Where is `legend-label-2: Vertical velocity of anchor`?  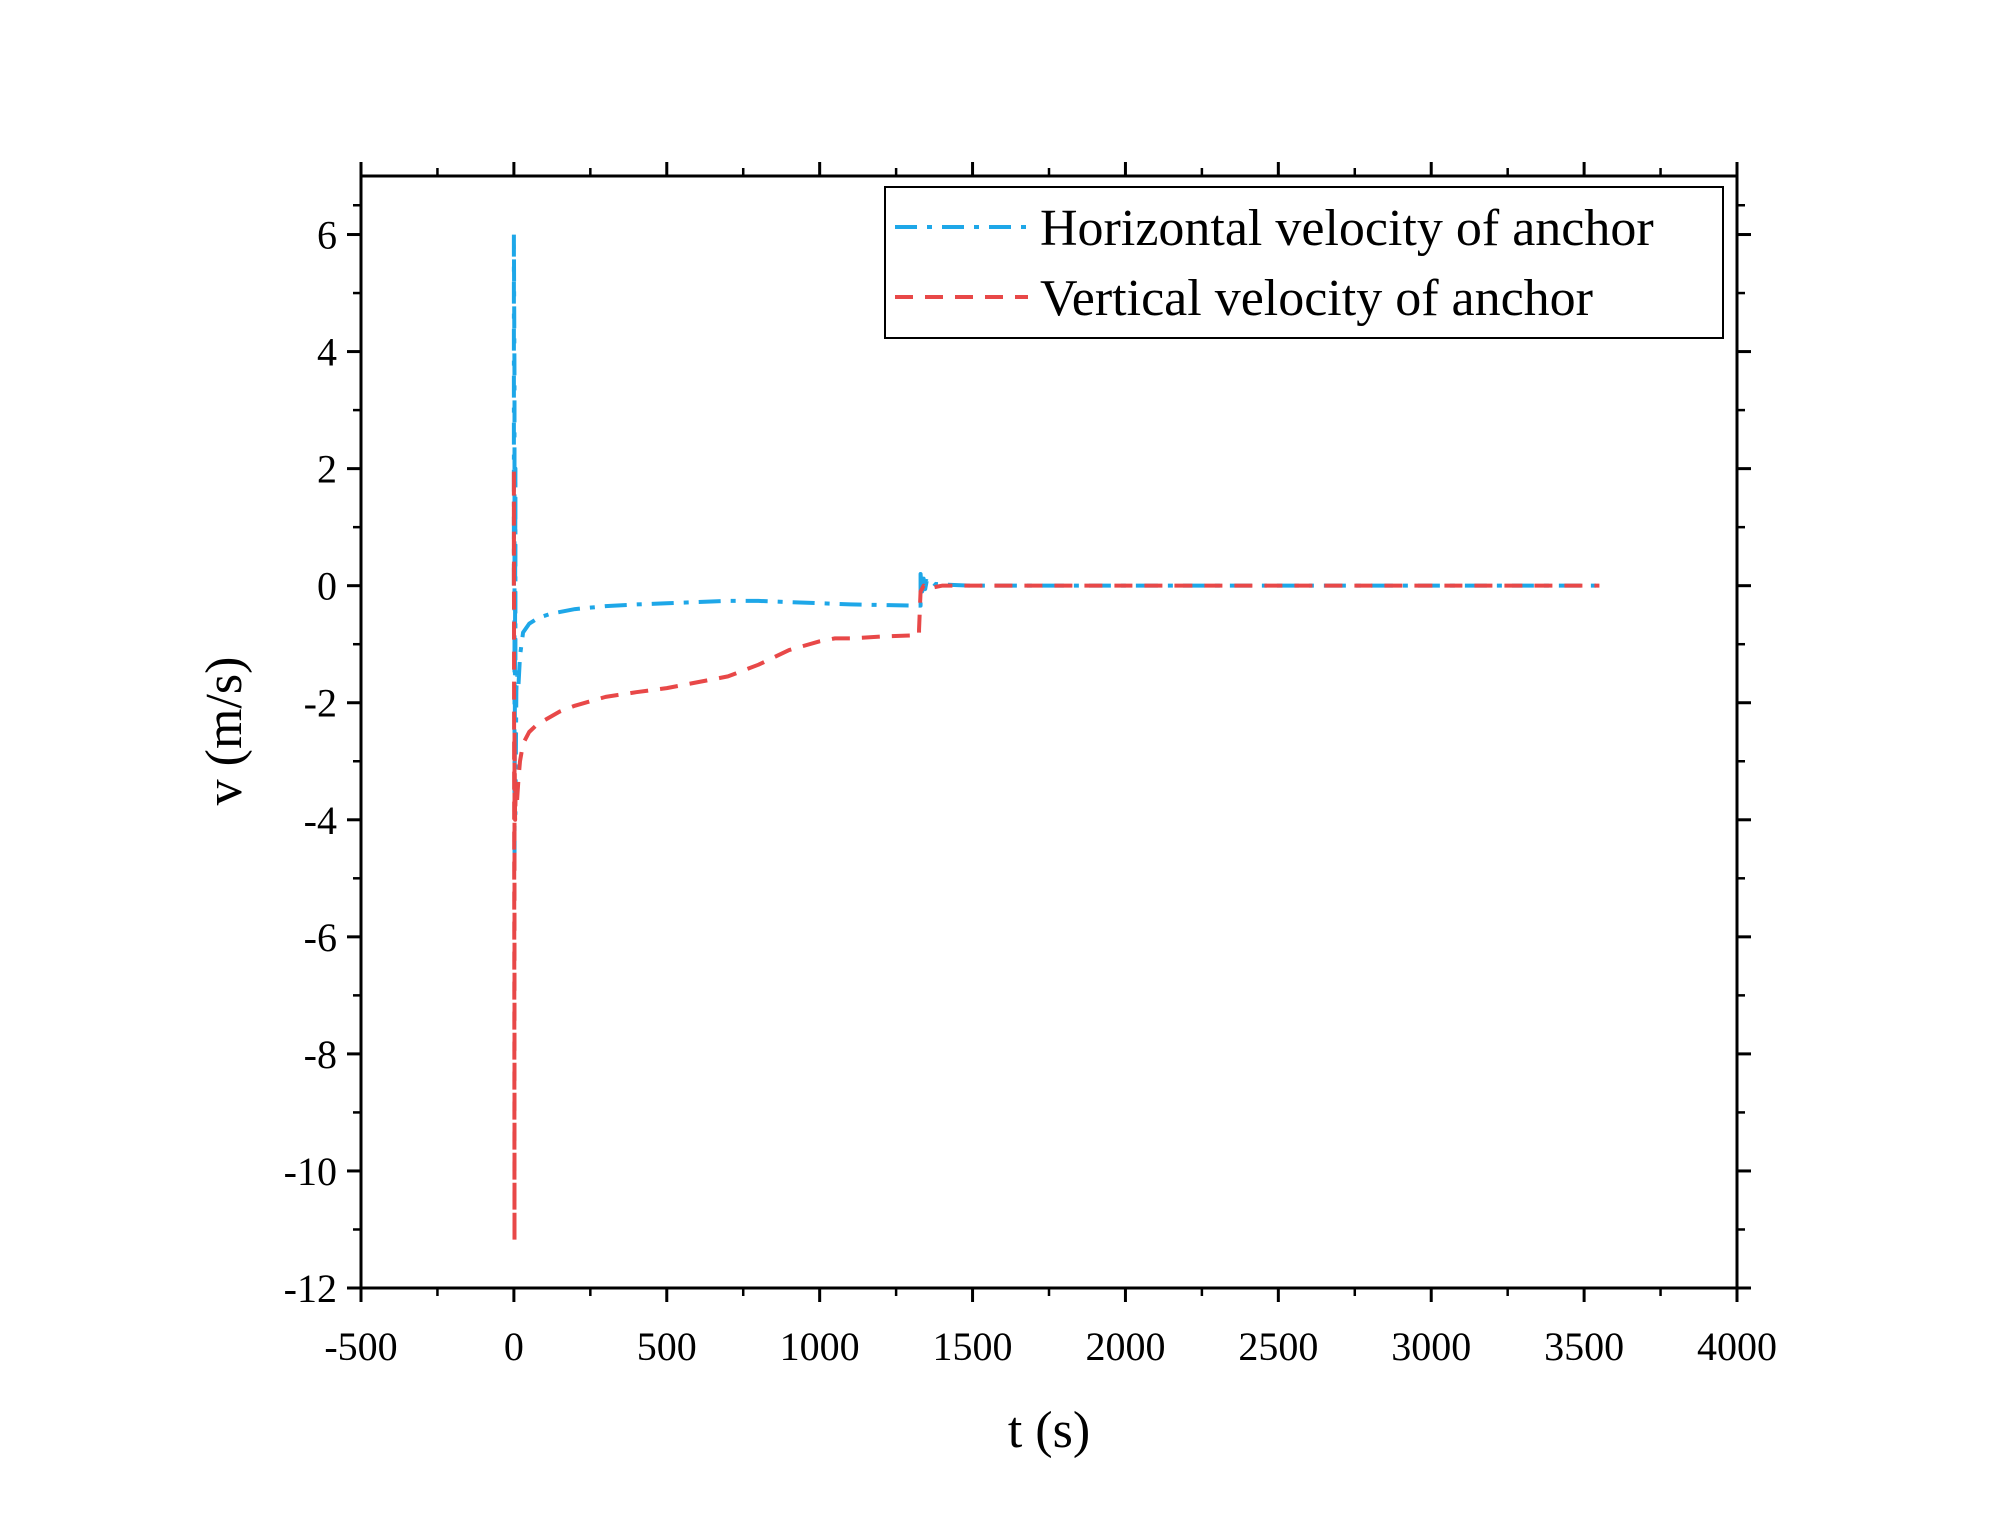
legend-label-2: Vertical velocity of anchor is located at coordinates (1316, 298).